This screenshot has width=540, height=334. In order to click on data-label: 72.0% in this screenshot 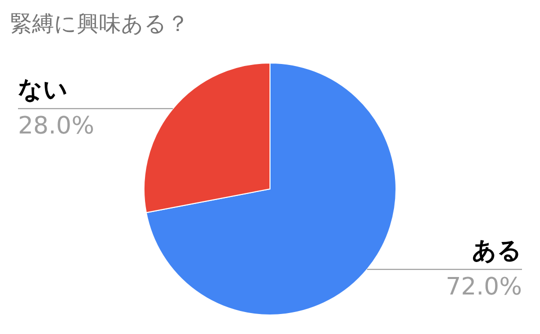, I will do `click(484, 286)`.